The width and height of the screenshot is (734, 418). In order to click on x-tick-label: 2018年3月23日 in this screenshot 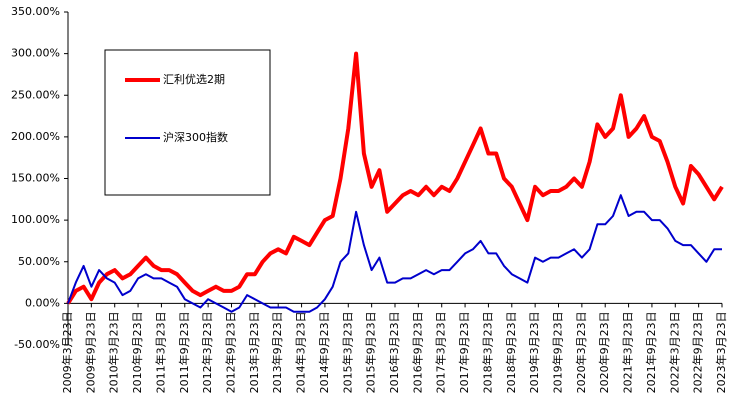, I will do `click(487, 352)`.